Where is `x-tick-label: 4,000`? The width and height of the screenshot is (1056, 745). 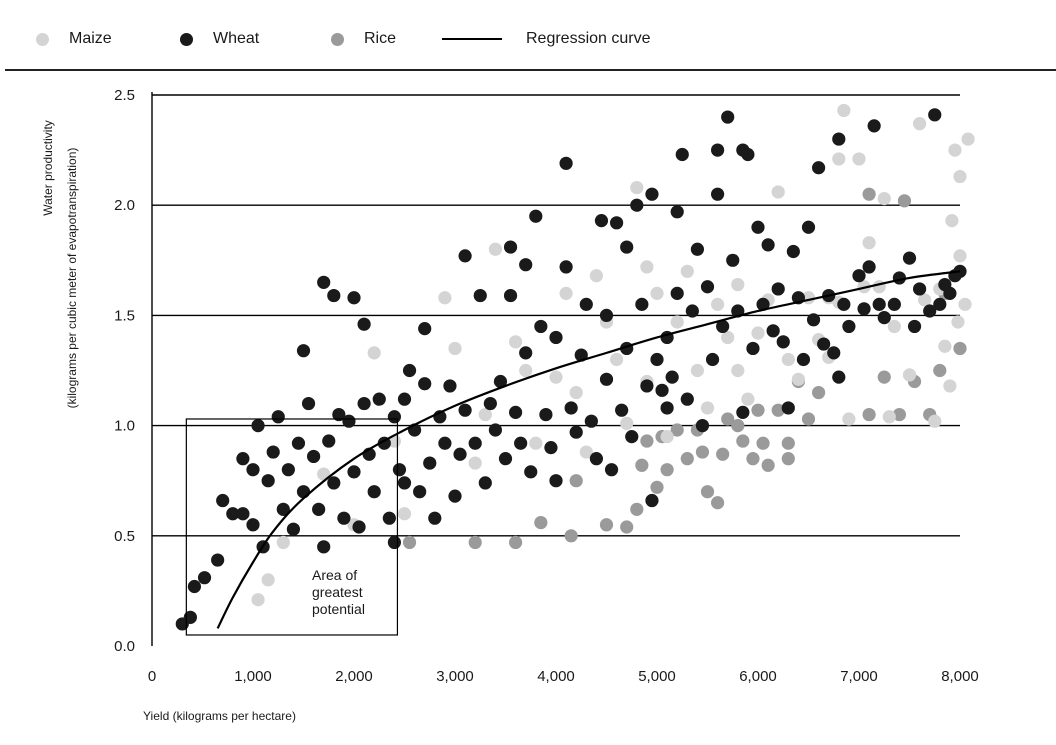 x-tick-label: 4,000 is located at coordinates (556, 676).